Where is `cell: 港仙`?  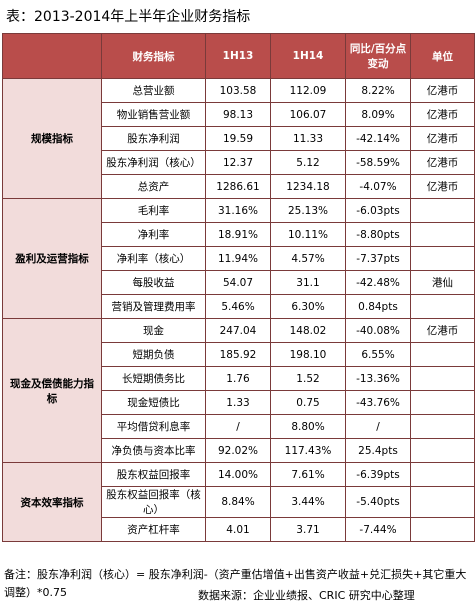 cell: 港仙 is located at coordinates (442, 282).